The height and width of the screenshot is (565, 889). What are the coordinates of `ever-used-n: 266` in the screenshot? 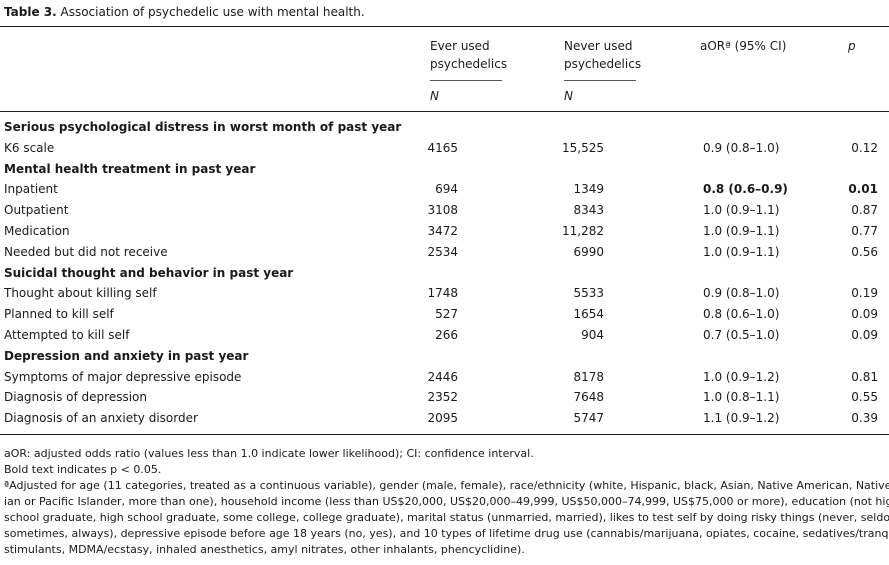 It's located at (446, 335).